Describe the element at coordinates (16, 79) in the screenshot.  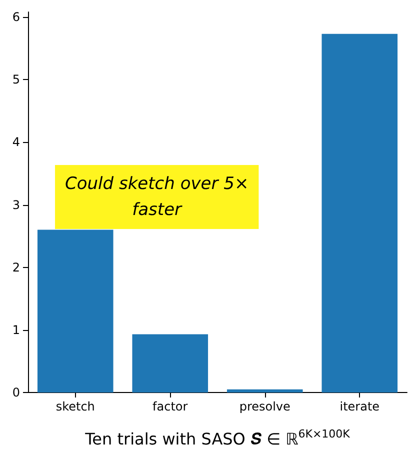
I see `y-tick-label: 5` at that location.